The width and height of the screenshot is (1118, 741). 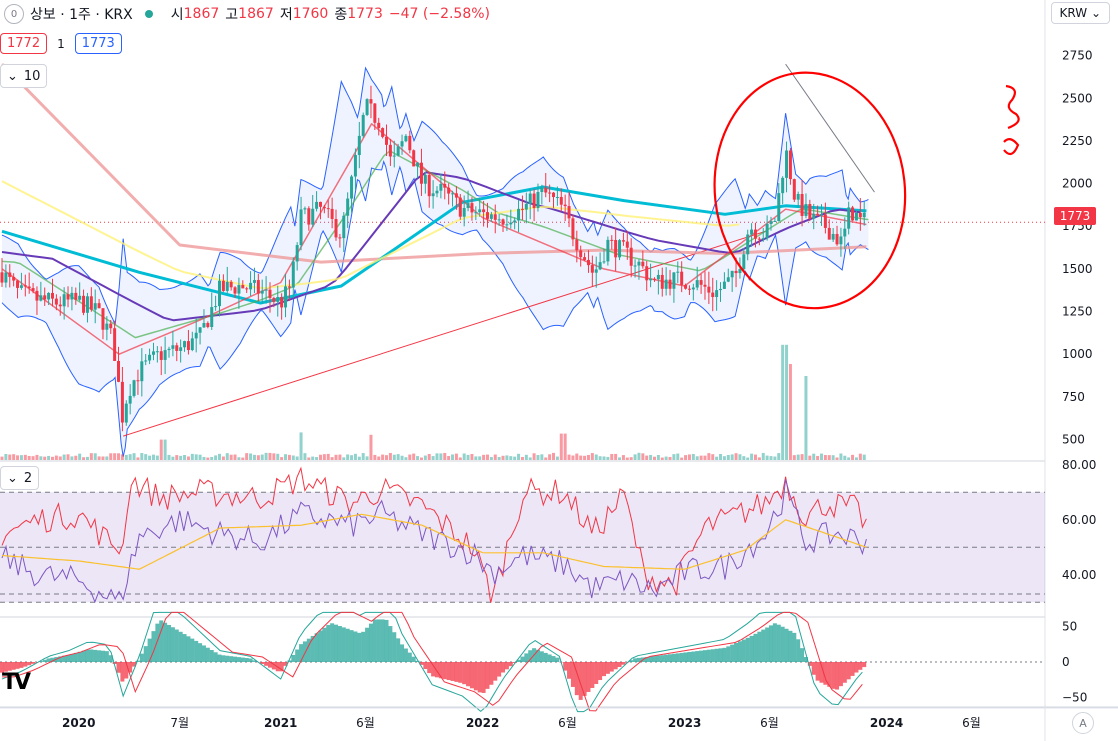 What do you see at coordinates (1079, 520) in the screenshot?
I see `rsi-axis-tick: 60.00` at bounding box center [1079, 520].